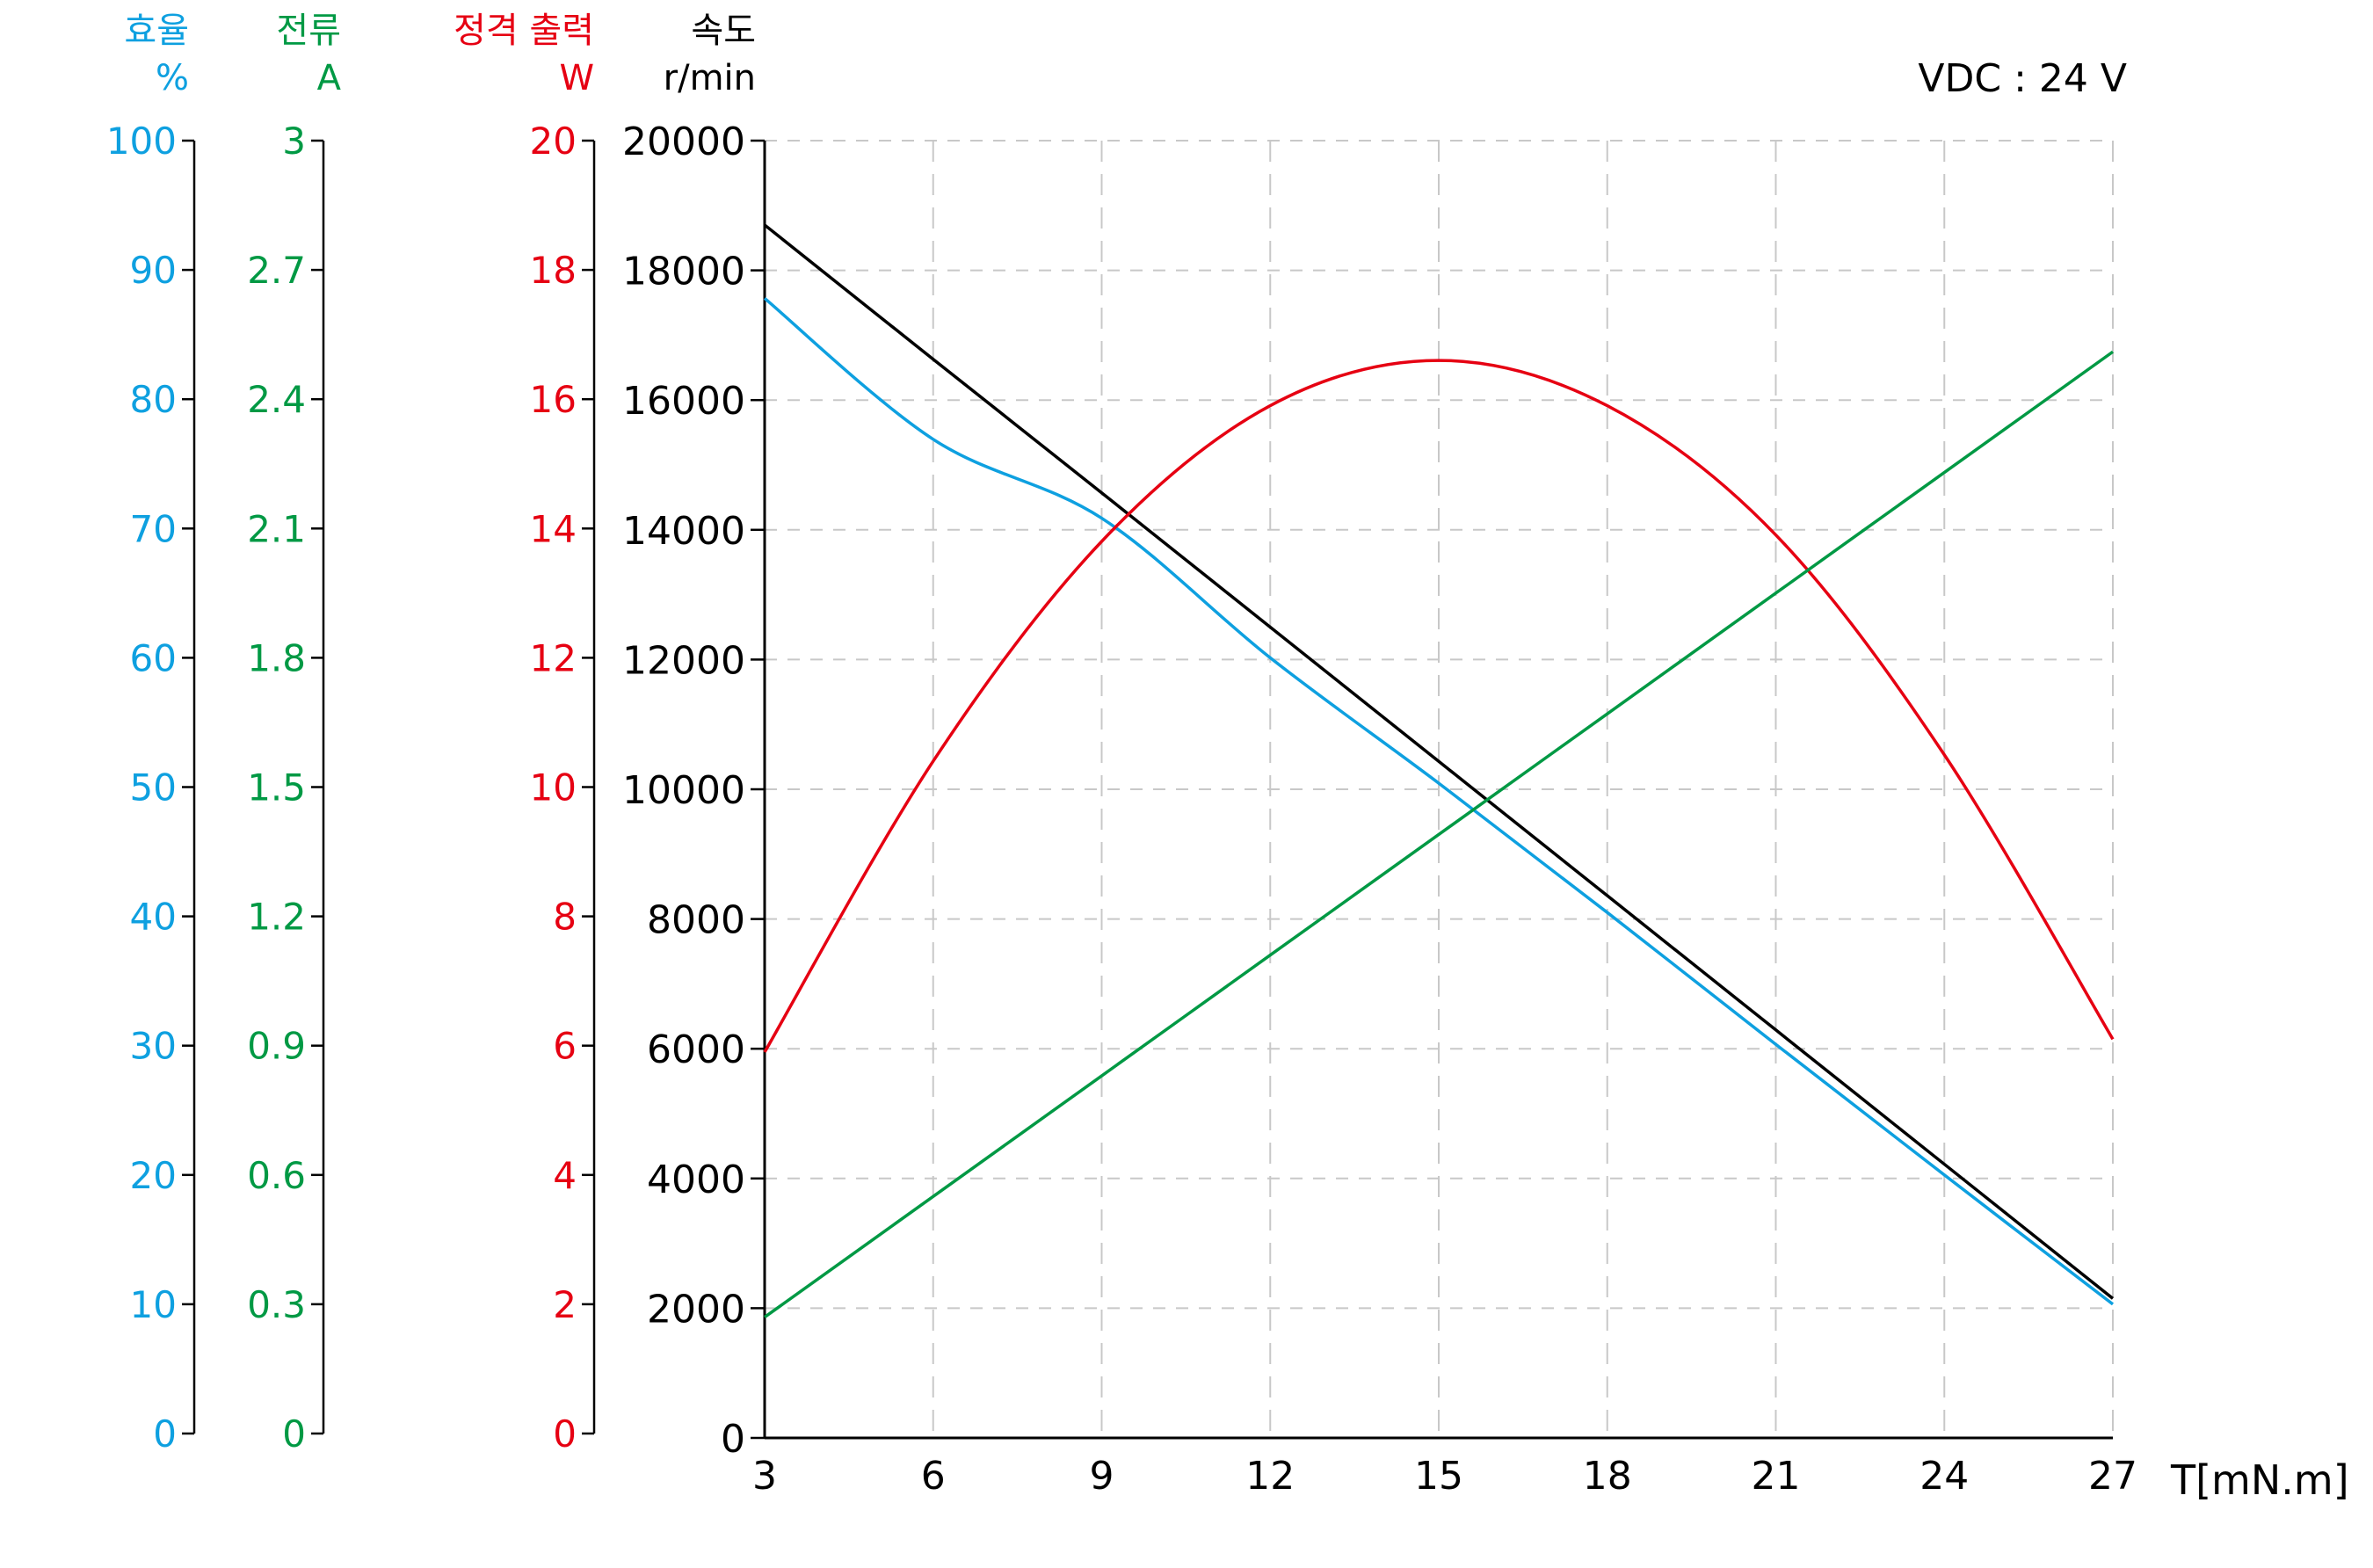  I want to click on side-axis-tick-label: 90, so click(153, 270).